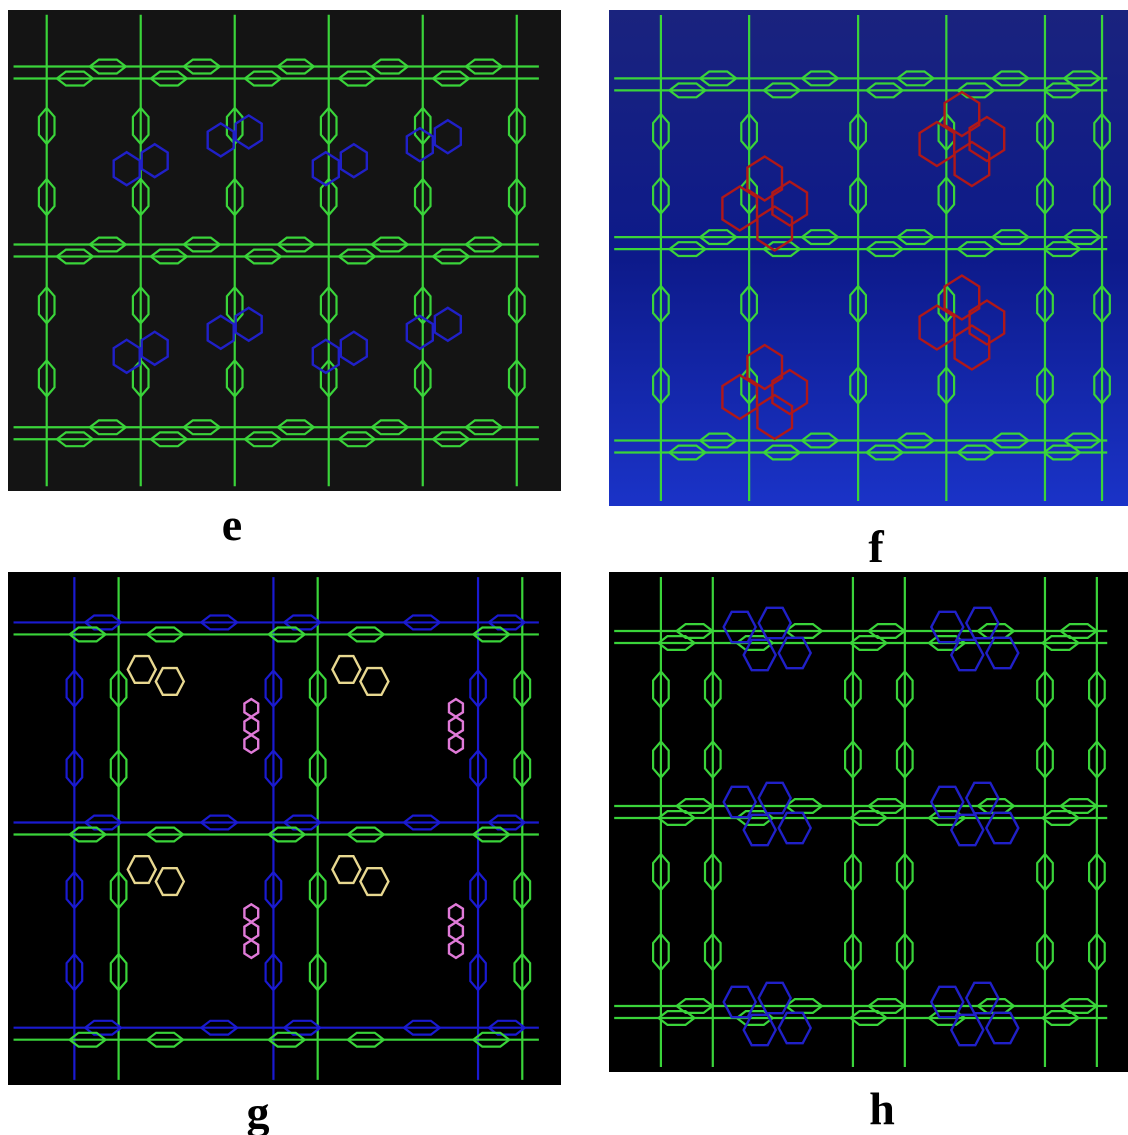 The image size is (1128, 1135). I want to click on panel-label: e, so click(232, 524).